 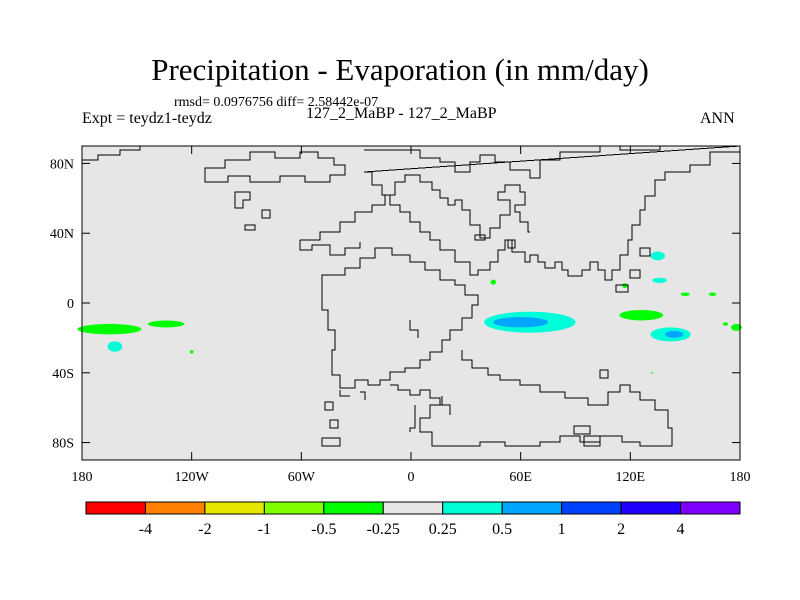 What do you see at coordinates (276, 102) in the screenshot?
I see `stats-label: rmsd= 0.0976756 diff= 2.58442e-07` at bounding box center [276, 102].